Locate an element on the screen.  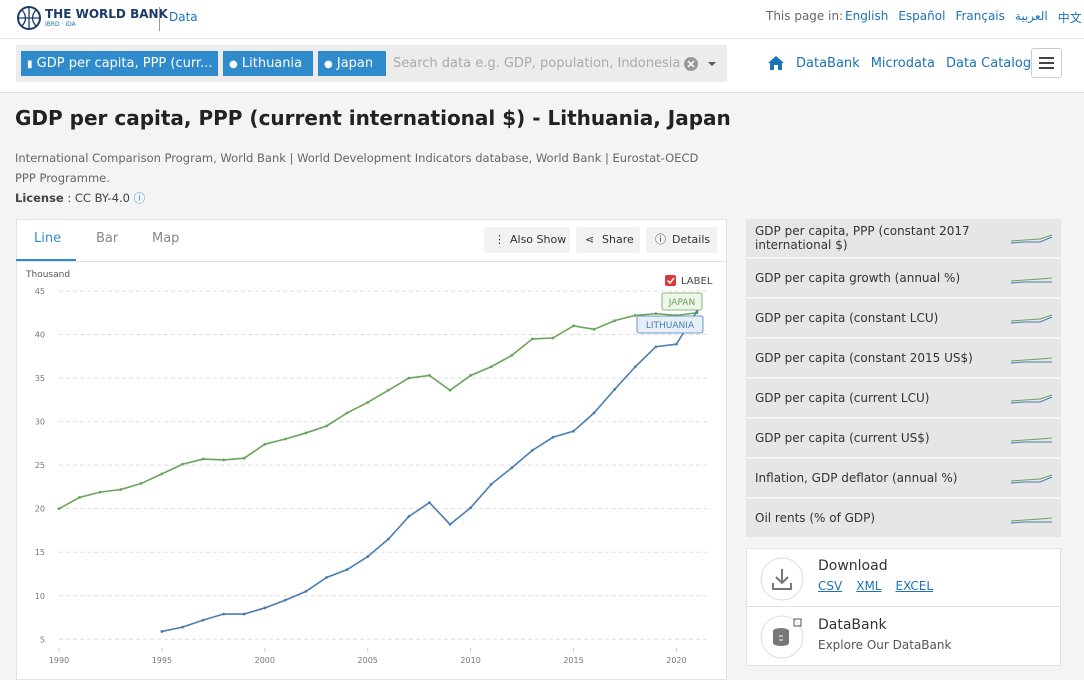
related-indicator: GDP per capita (constant 2015 US$) is located at coordinates (903, 358).